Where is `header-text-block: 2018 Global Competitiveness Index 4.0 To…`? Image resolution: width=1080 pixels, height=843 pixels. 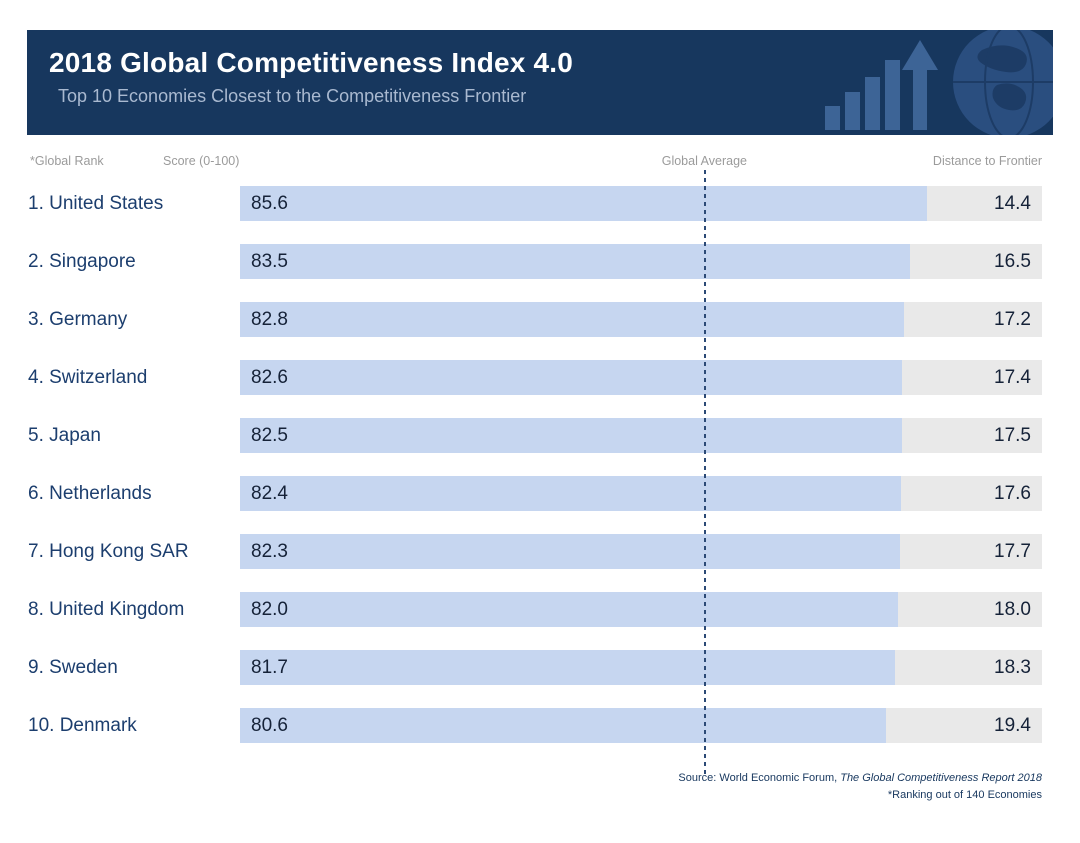 header-text-block: 2018 Global Competitiveness Index 4.0 To… is located at coordinates (311, 77).